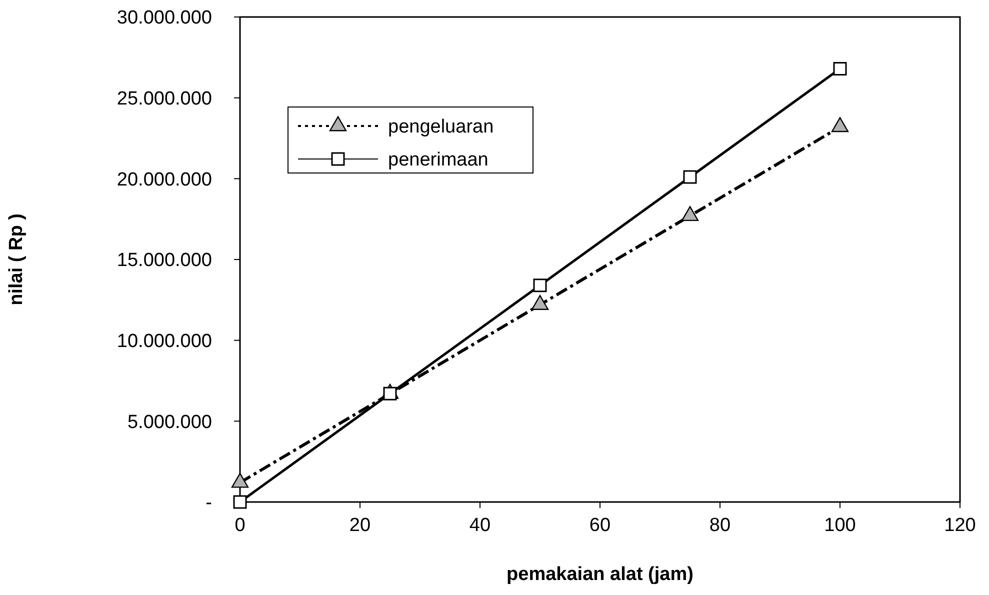 The height and width of the screenshot is (595, 989). I want to click on y-tick-label: 25.000.000, so click(164, 99).